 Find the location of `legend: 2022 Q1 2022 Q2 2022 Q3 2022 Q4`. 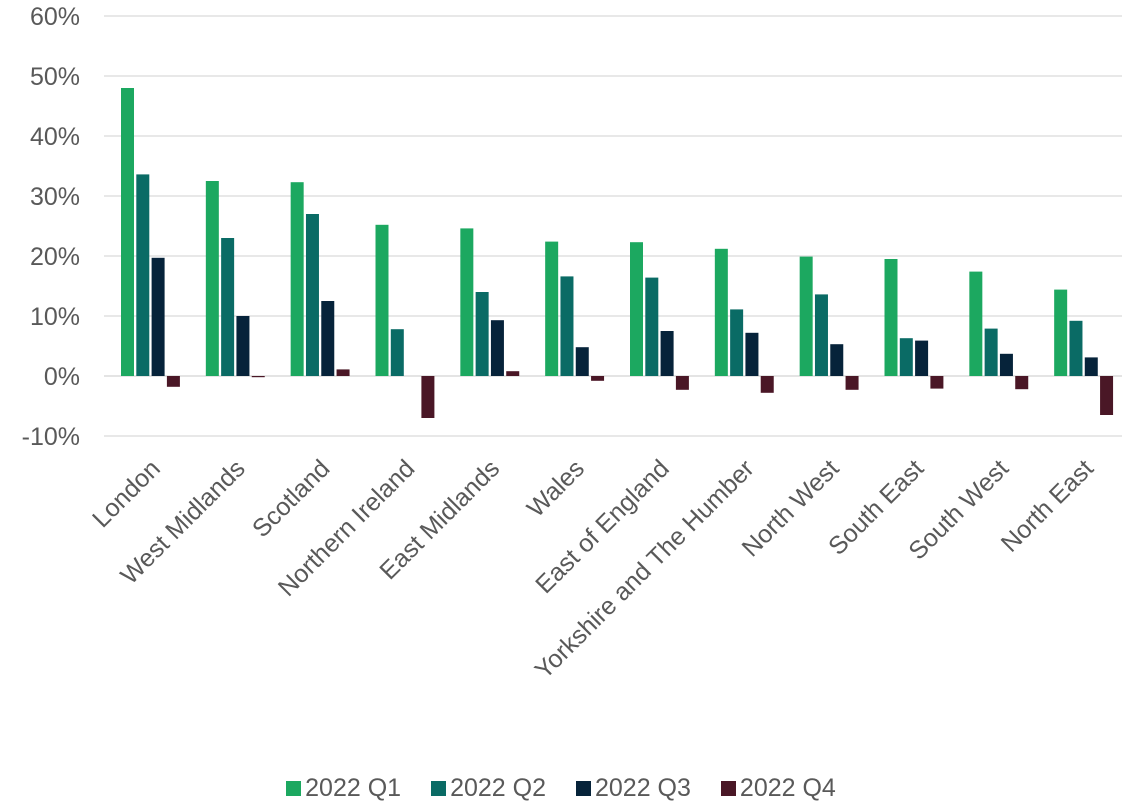

legend: 2022 Q1 2022 Q2 2022 Q3 2022 Q4 is located at coordinates (561, 788).